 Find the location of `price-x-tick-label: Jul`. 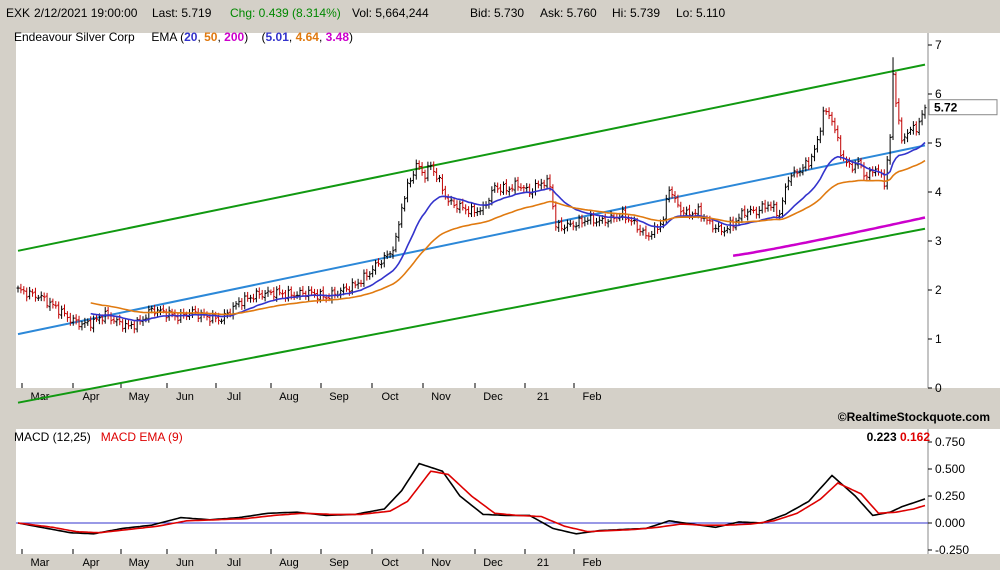

price-x-tick-label: Jul is located at coordinates (234, 397).